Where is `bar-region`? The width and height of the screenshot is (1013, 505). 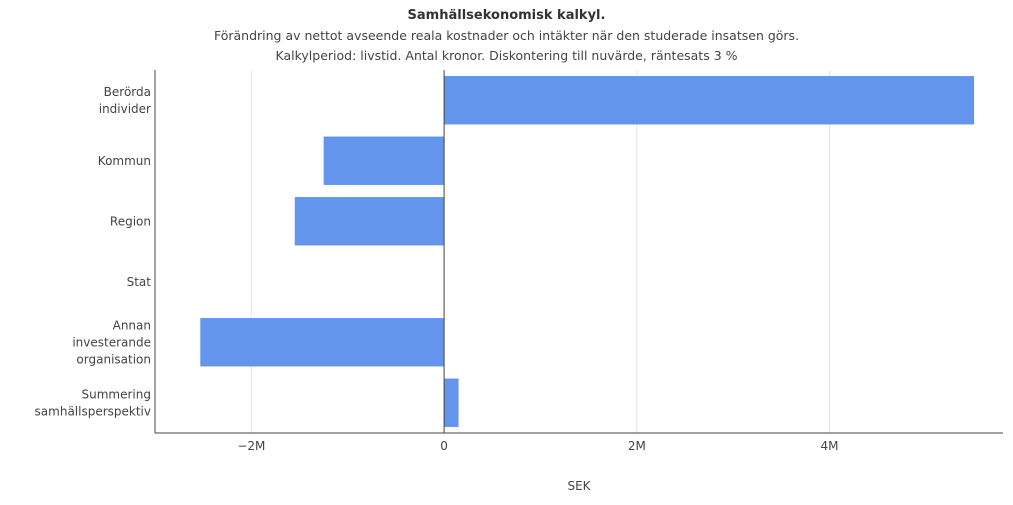 bar-region is located at coordinates (369, 221).